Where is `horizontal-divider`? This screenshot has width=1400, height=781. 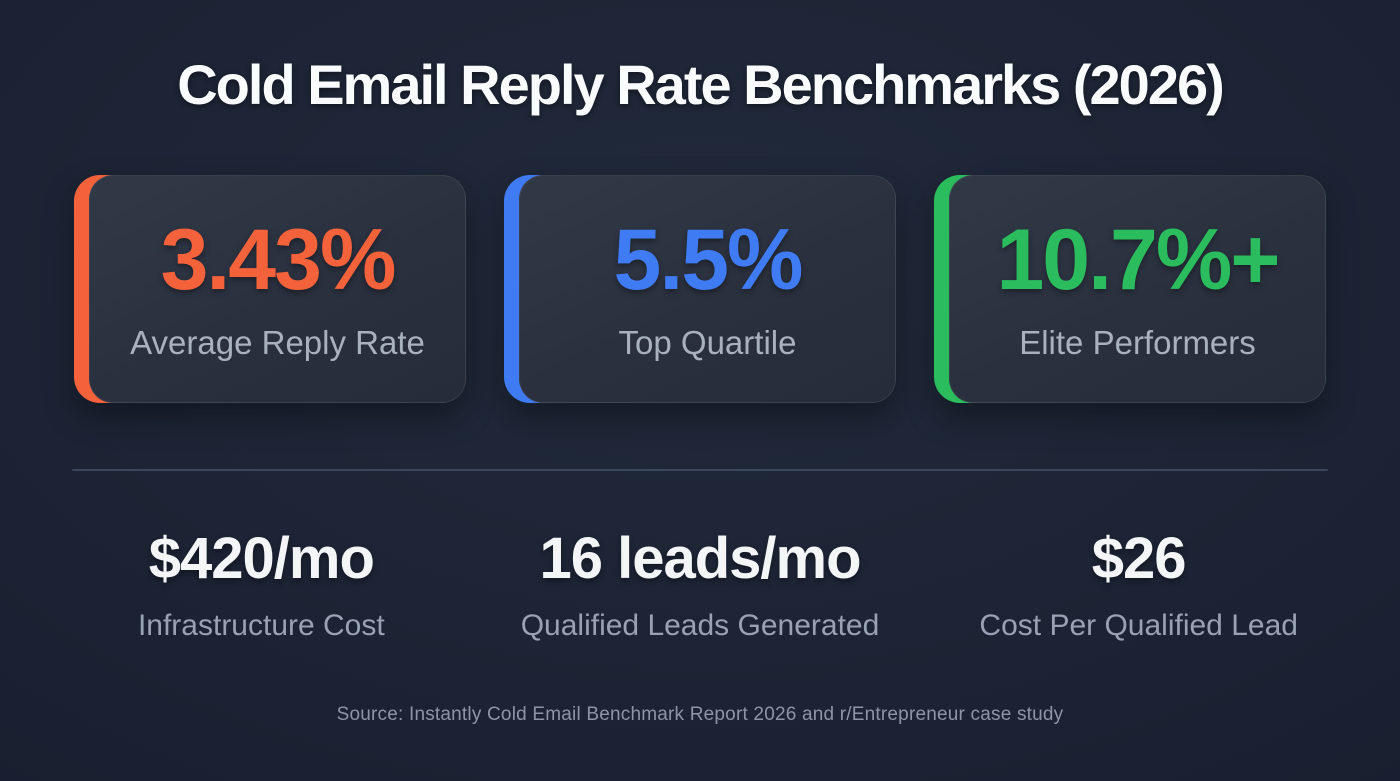
horizontal-divider is located at coordinates (700, 470).